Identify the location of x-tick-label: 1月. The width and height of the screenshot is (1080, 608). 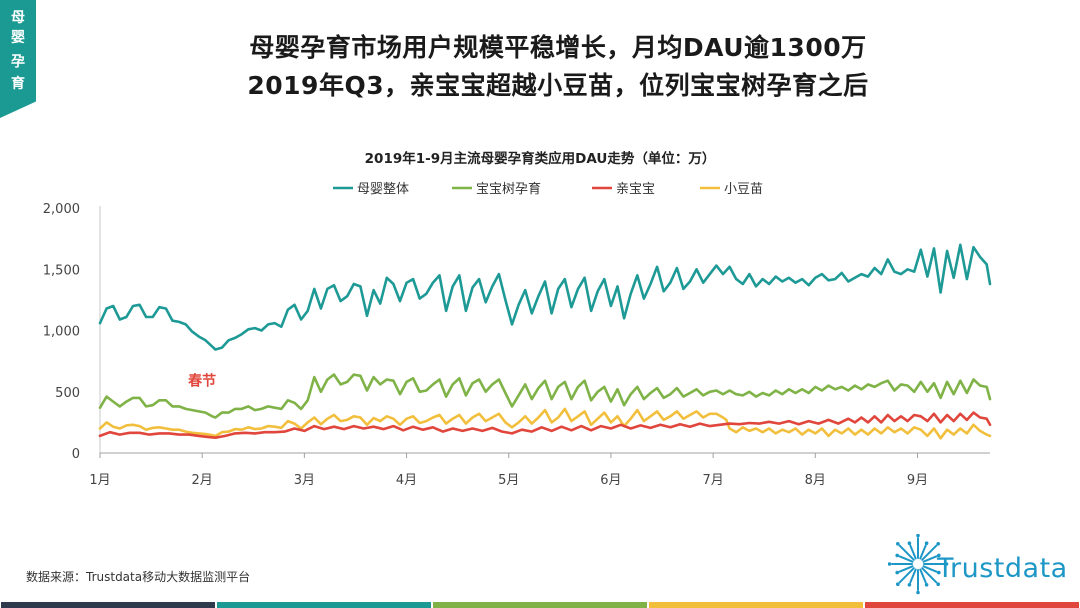
(99, 480).